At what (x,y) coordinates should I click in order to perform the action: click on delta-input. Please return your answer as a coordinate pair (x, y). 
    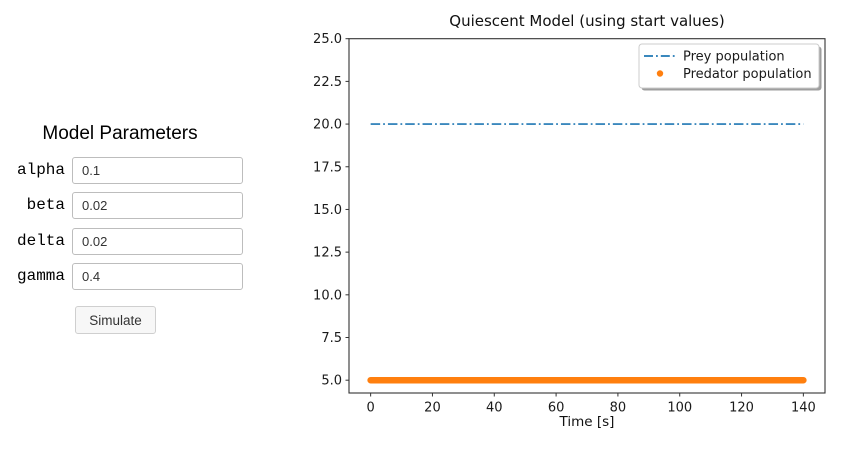
    Looking at the image, I should click on (157, 241).